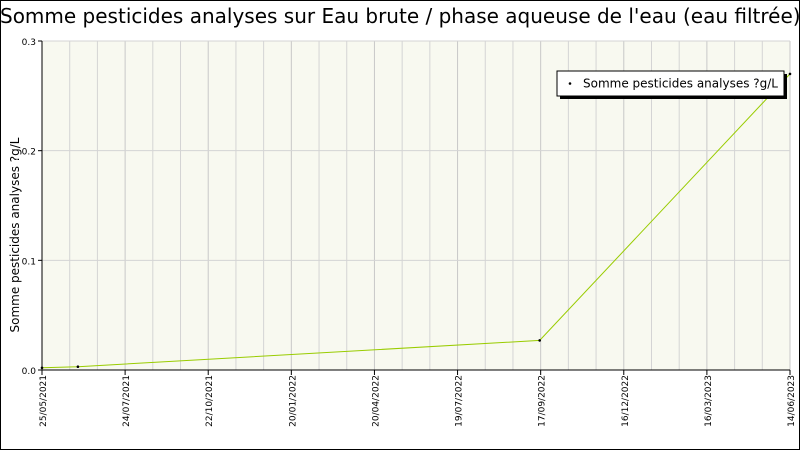 Image resolution: width=800 pixels, height=450 pixels. Describe the element at coordinates (29, 262) in the screenshot. I see `y-tick-label: 0.1` at that location.